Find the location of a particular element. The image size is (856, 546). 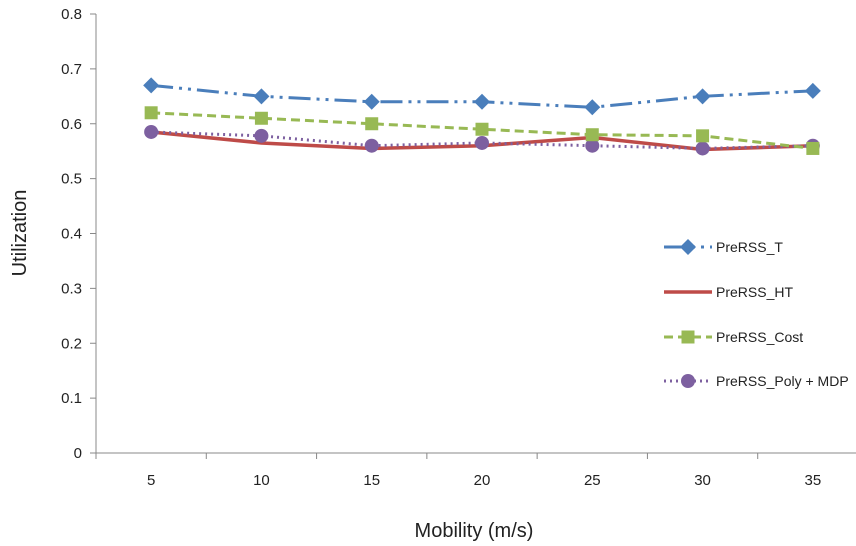

legend-marker-prerss-t is located at coordinates (688, 247).